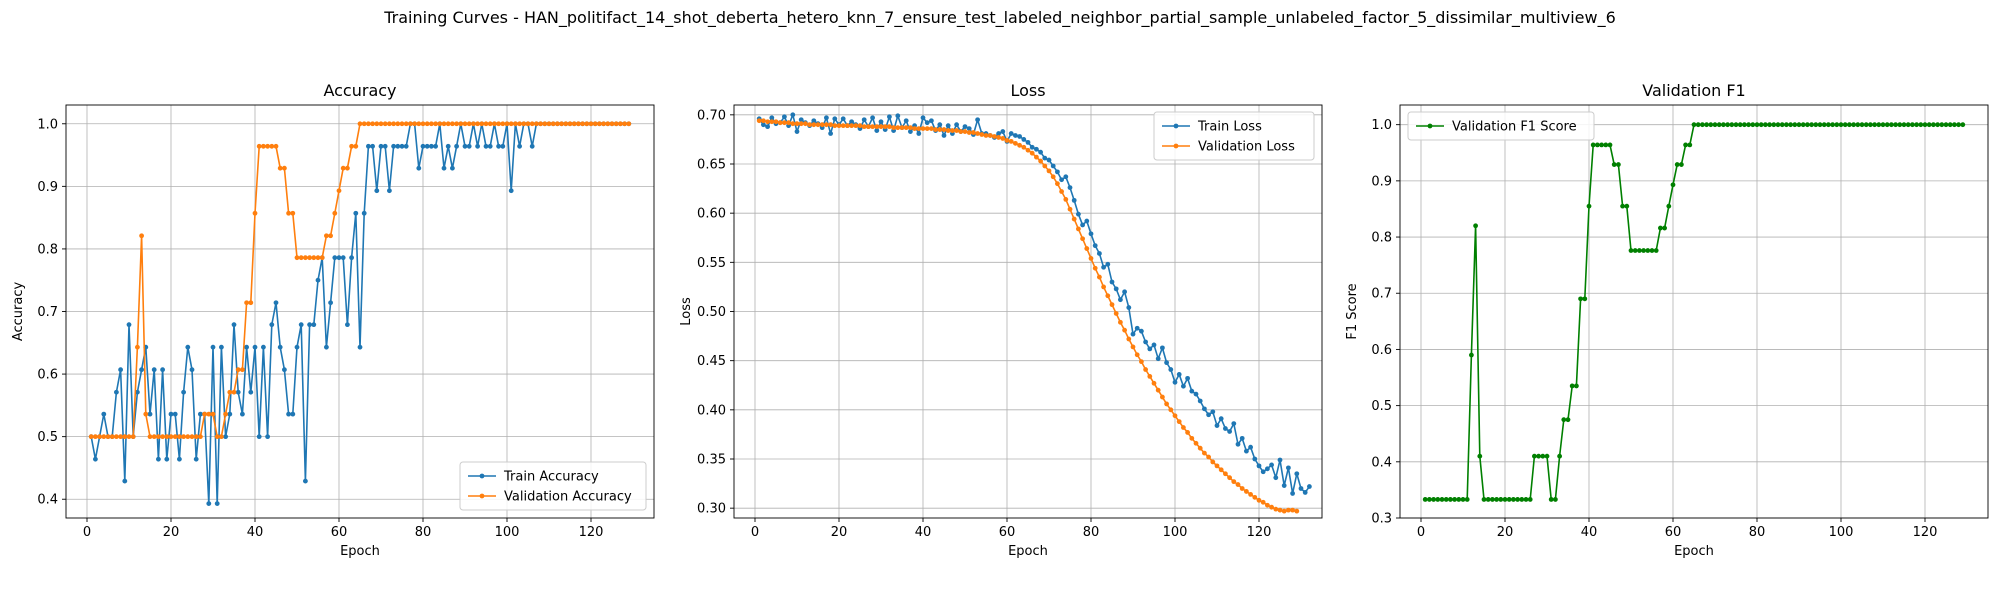  I want to click on f1-y-tick-label: 0.6, so click(1381, 350).